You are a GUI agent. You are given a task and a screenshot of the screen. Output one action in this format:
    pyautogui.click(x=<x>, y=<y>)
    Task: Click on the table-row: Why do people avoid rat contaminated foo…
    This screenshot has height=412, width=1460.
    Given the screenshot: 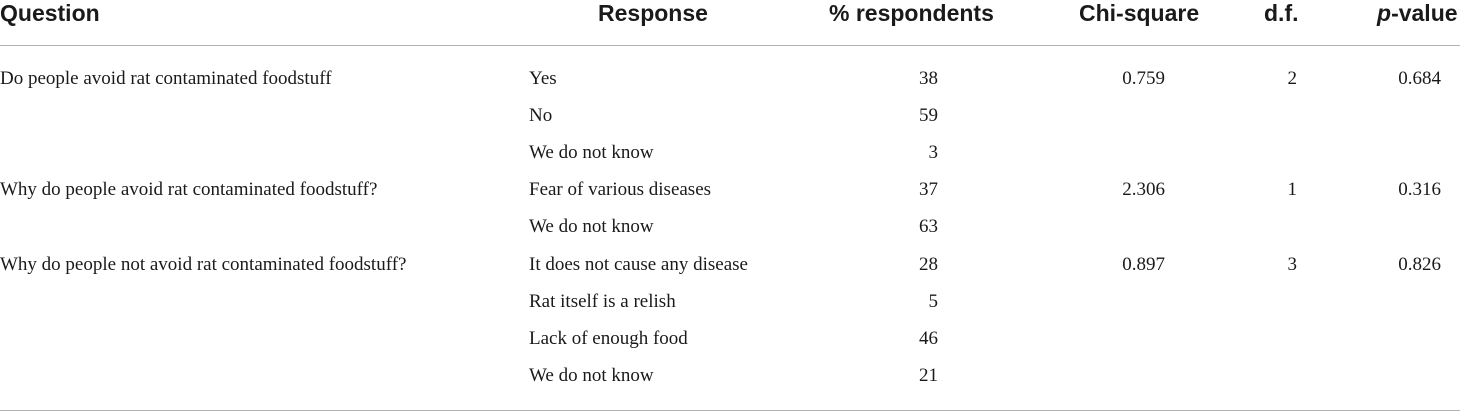 What is the action you would take?
    pyautogui.click(x=730, y=196)
    